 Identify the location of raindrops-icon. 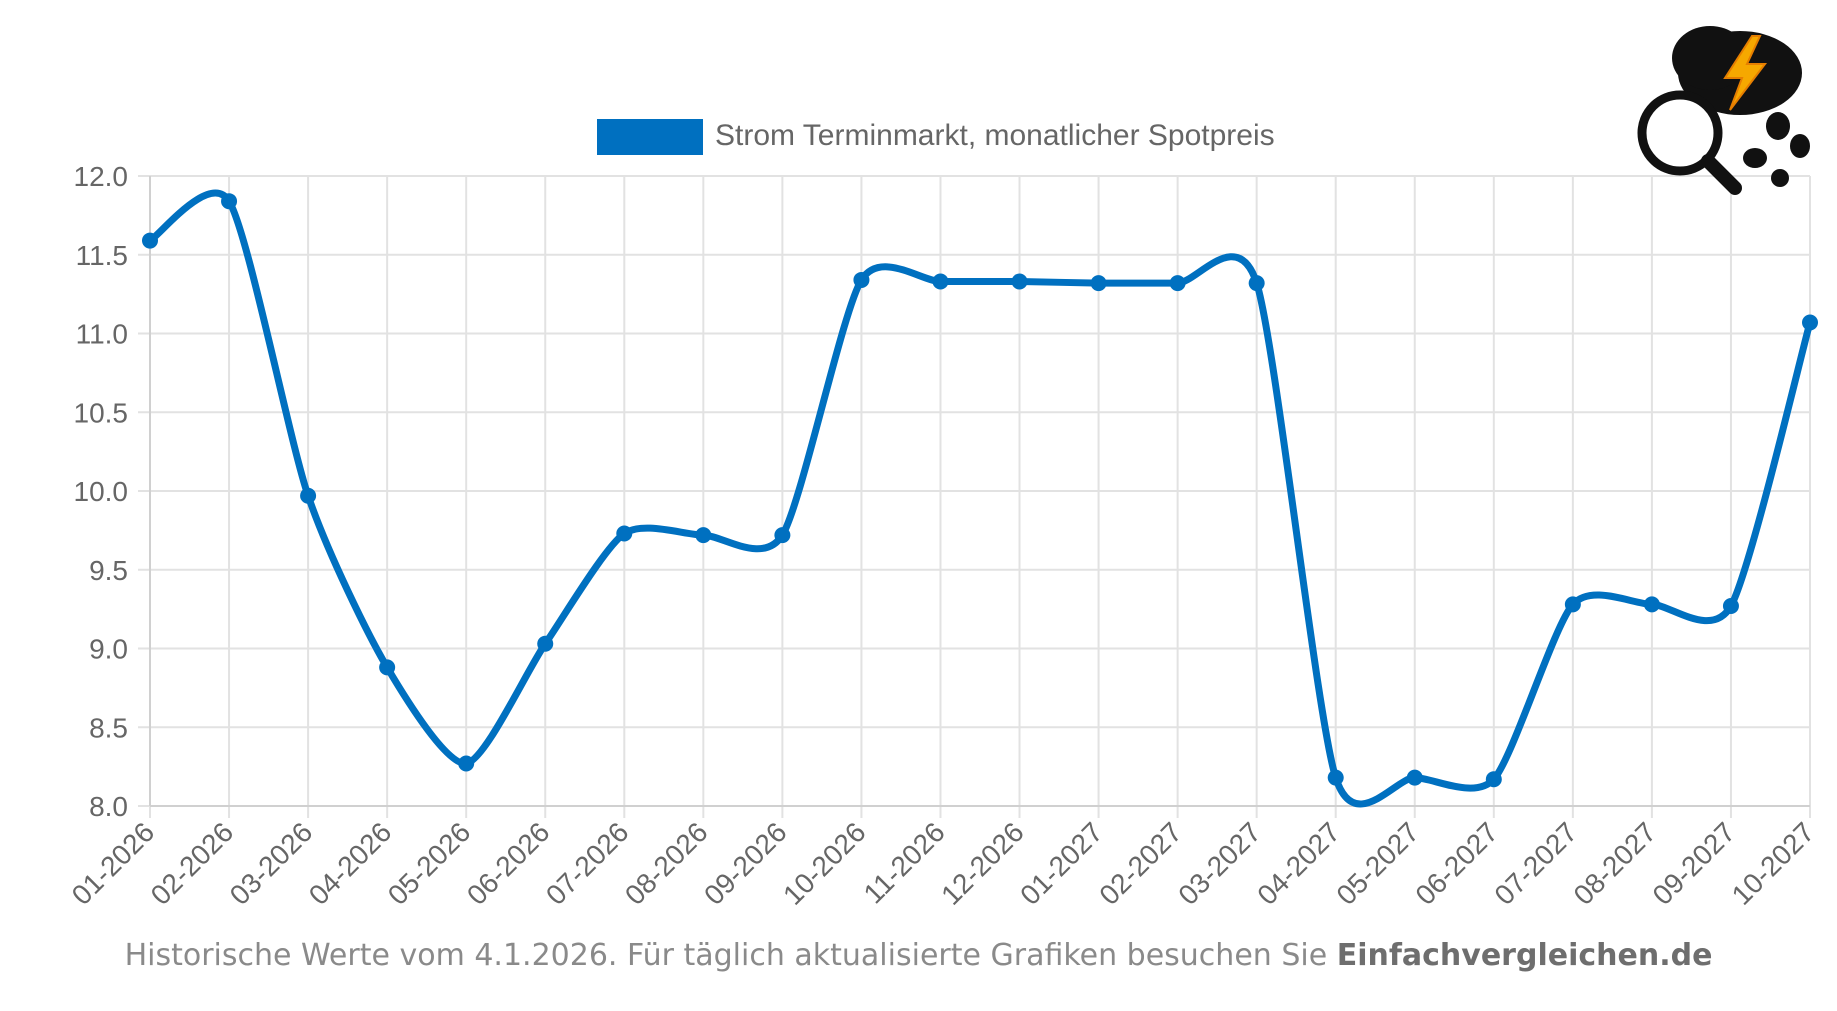
(1776, 149).